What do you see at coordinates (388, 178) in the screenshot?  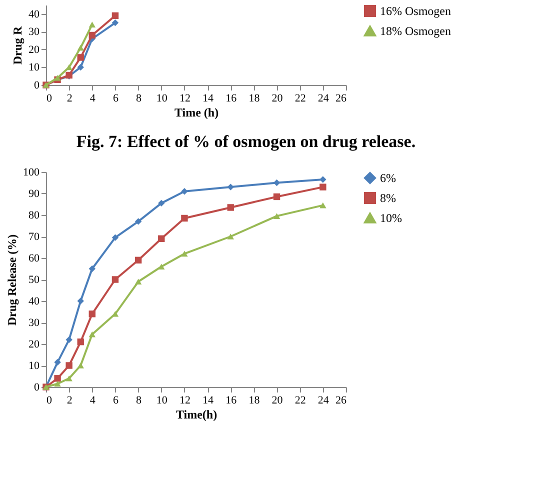 I see `legend-label: 6%` at bounding box center [388, 178].